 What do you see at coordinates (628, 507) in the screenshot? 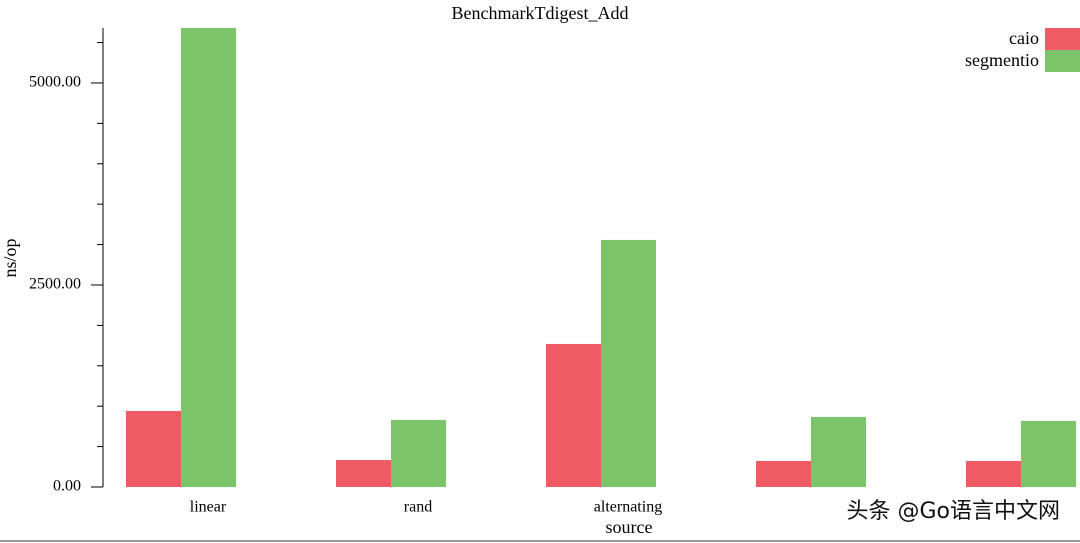
I see `x-tick-label: alternating` at bounding box center [628, 507].